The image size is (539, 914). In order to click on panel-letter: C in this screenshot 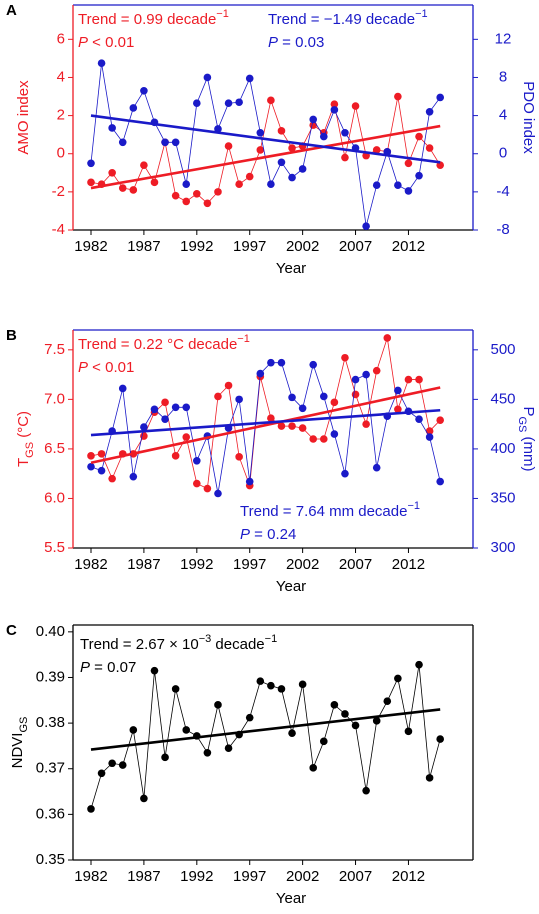, I will do `click(11, 630)`.